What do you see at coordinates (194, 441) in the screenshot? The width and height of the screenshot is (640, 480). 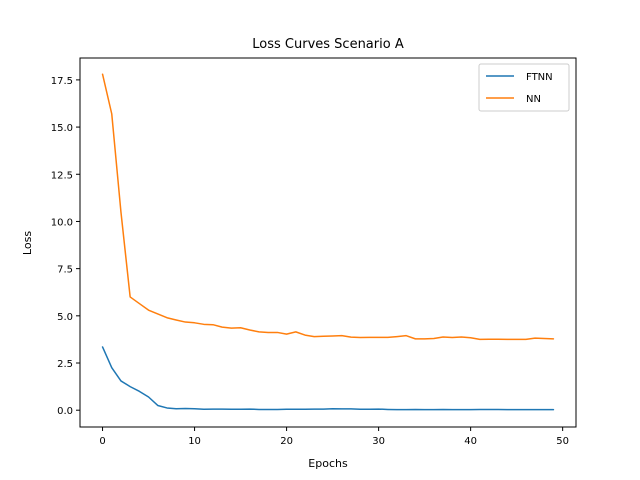 I see `x-tick-label: 10` at bounding box center [194, 441].